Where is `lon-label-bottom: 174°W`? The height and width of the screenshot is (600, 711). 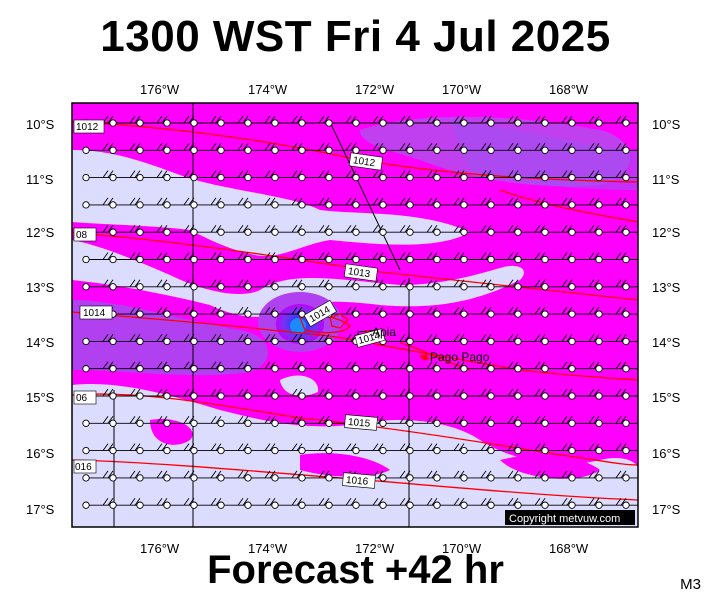 lon-label-bottom: 174°W is located at coordinates (268, 548).